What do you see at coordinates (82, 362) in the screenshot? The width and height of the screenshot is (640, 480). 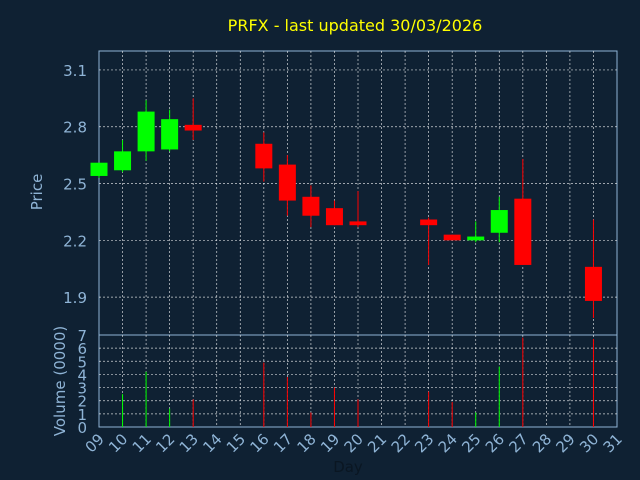 I see `volume-tick-label: 5` at bounding box center [82, 362].